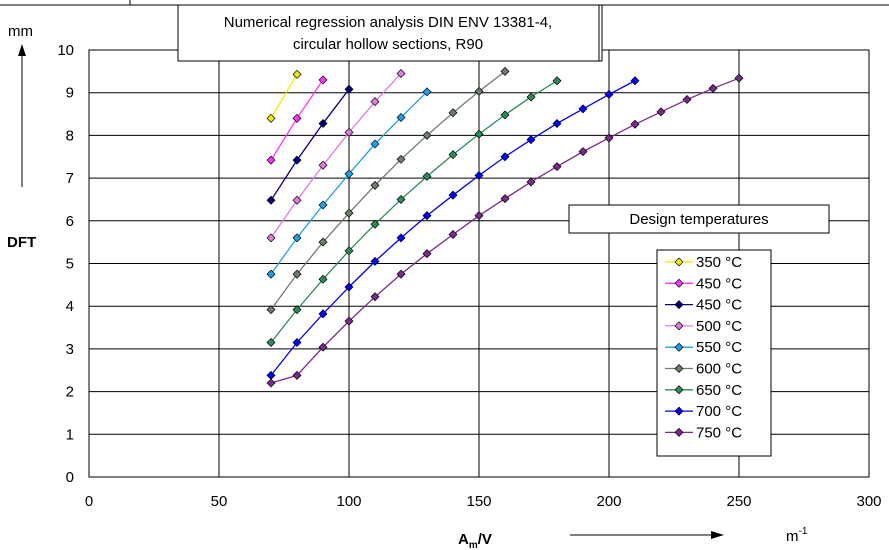  Describe the element at coordinates (70, 221) in the screenshot. I see `y-tick-label: 6` at that location.